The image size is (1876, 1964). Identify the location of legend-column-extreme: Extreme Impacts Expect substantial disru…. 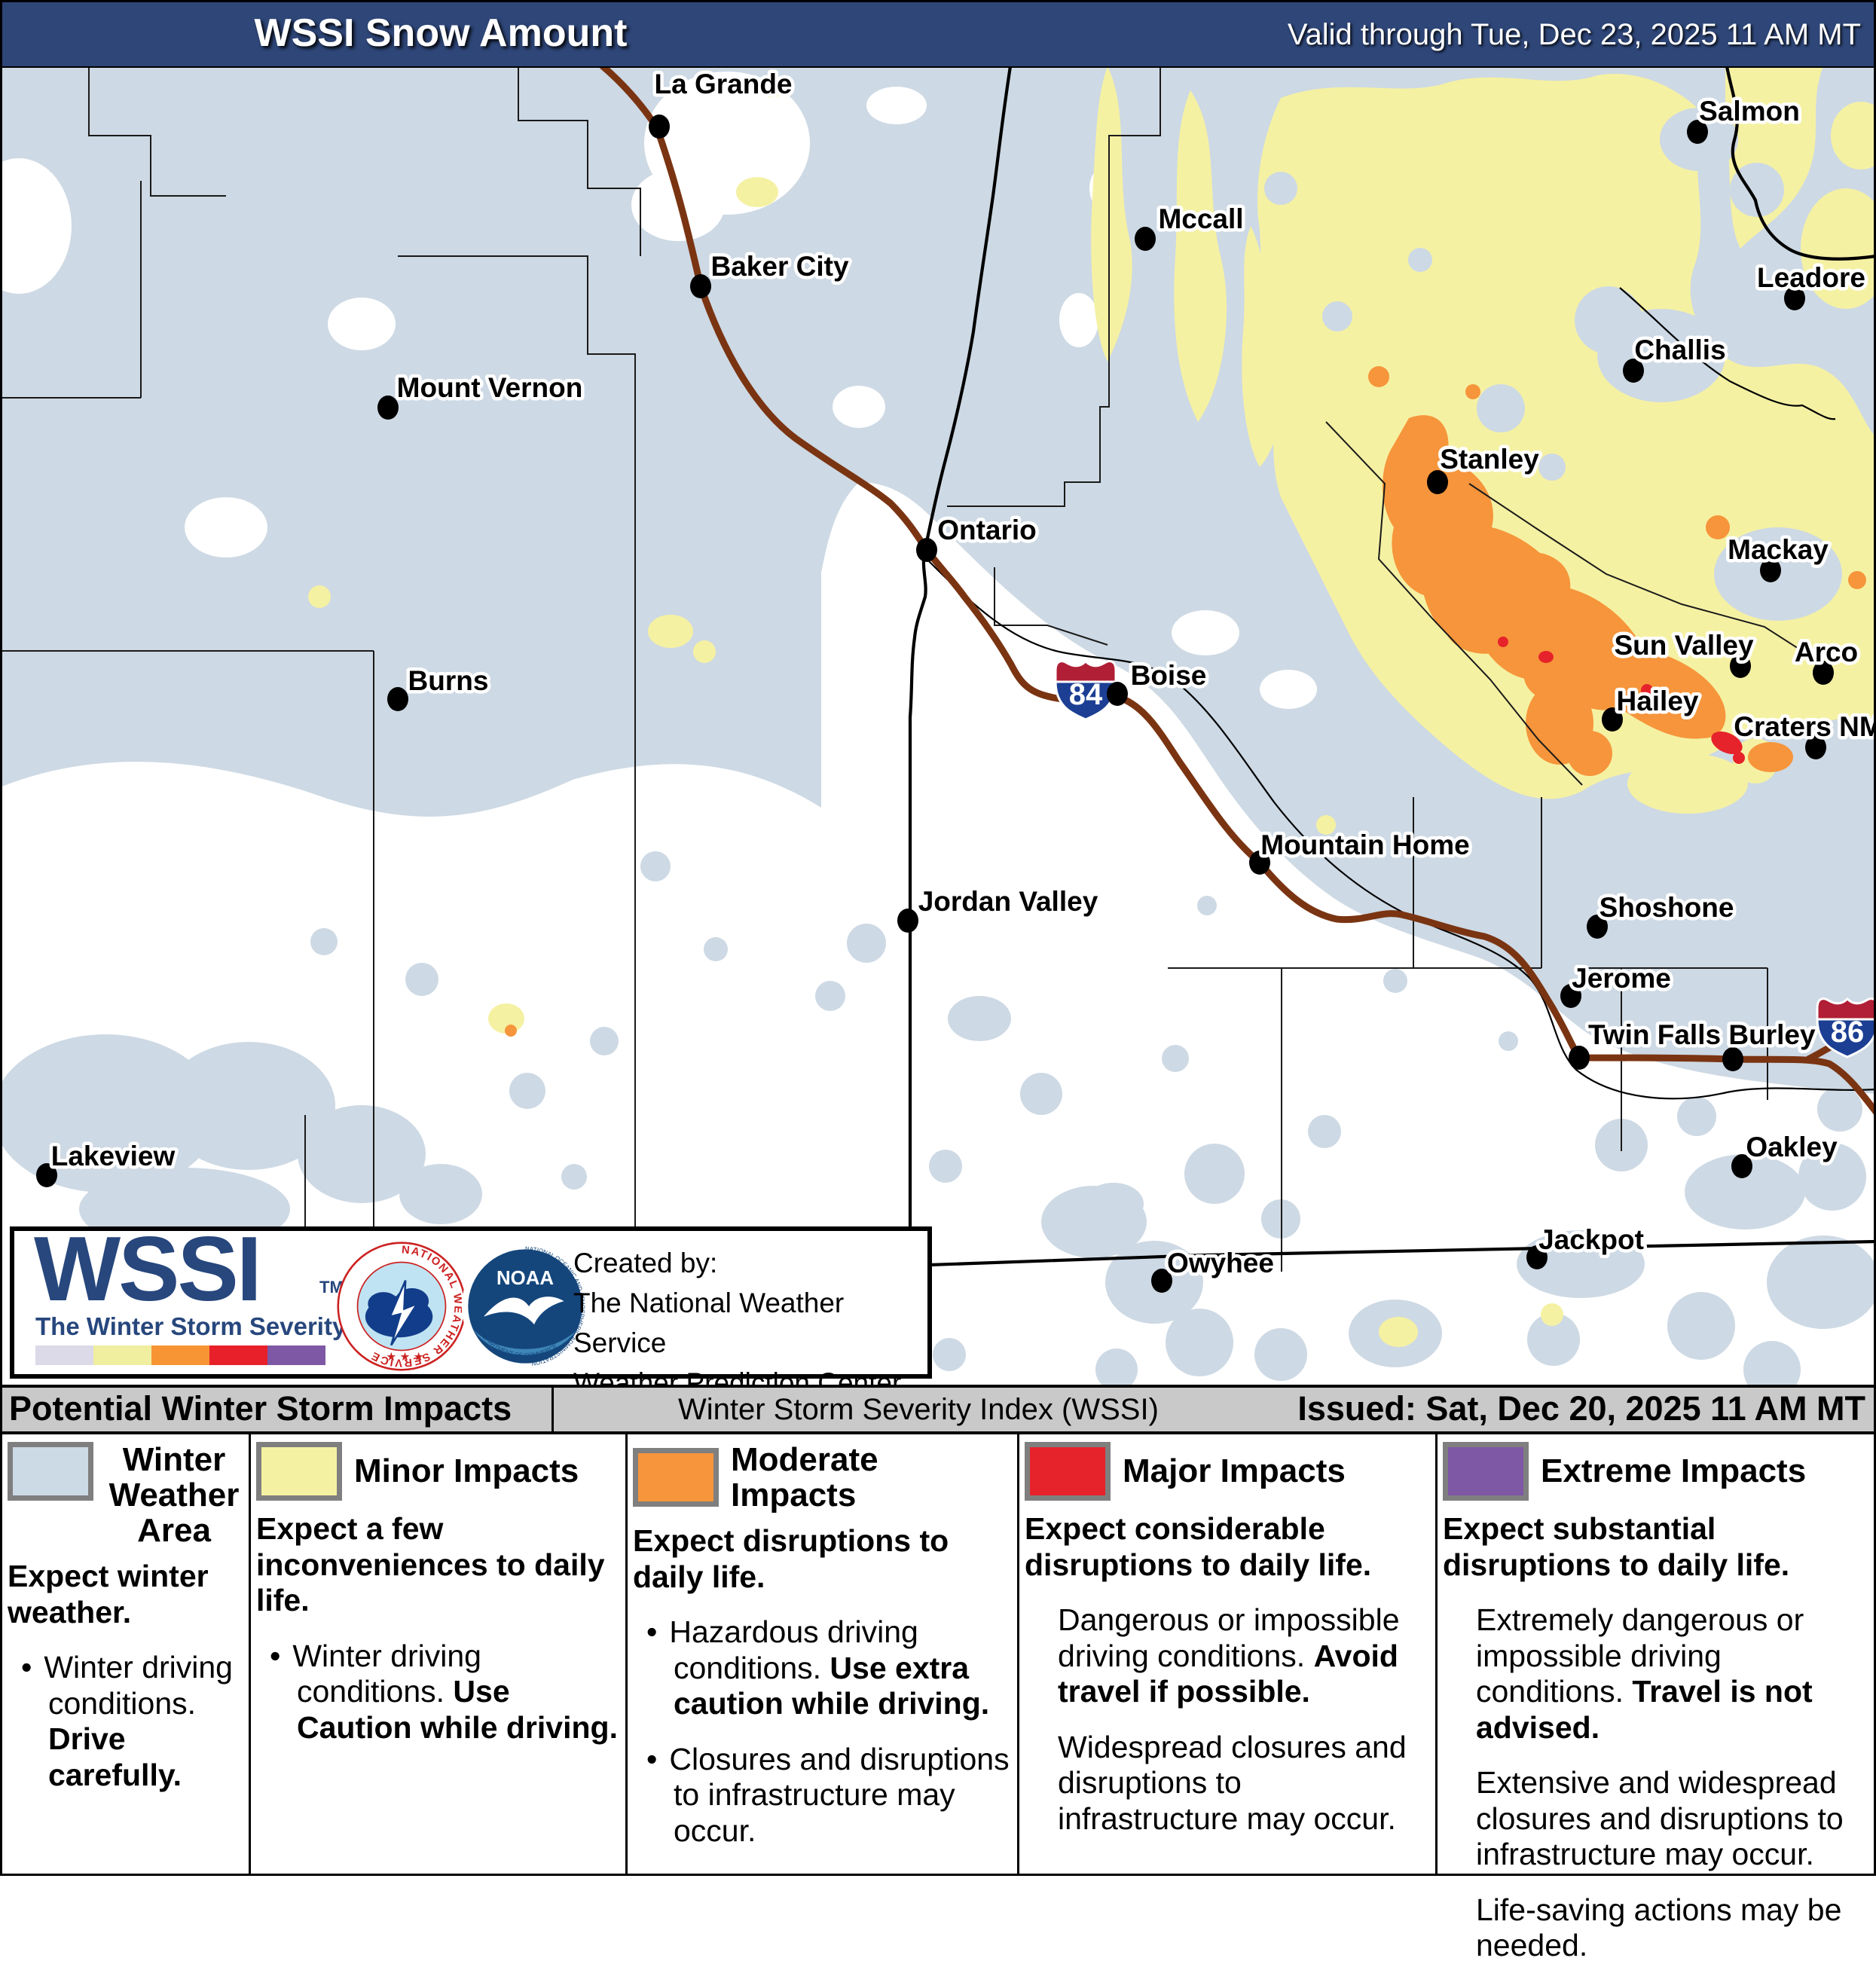
(1655, 1698).